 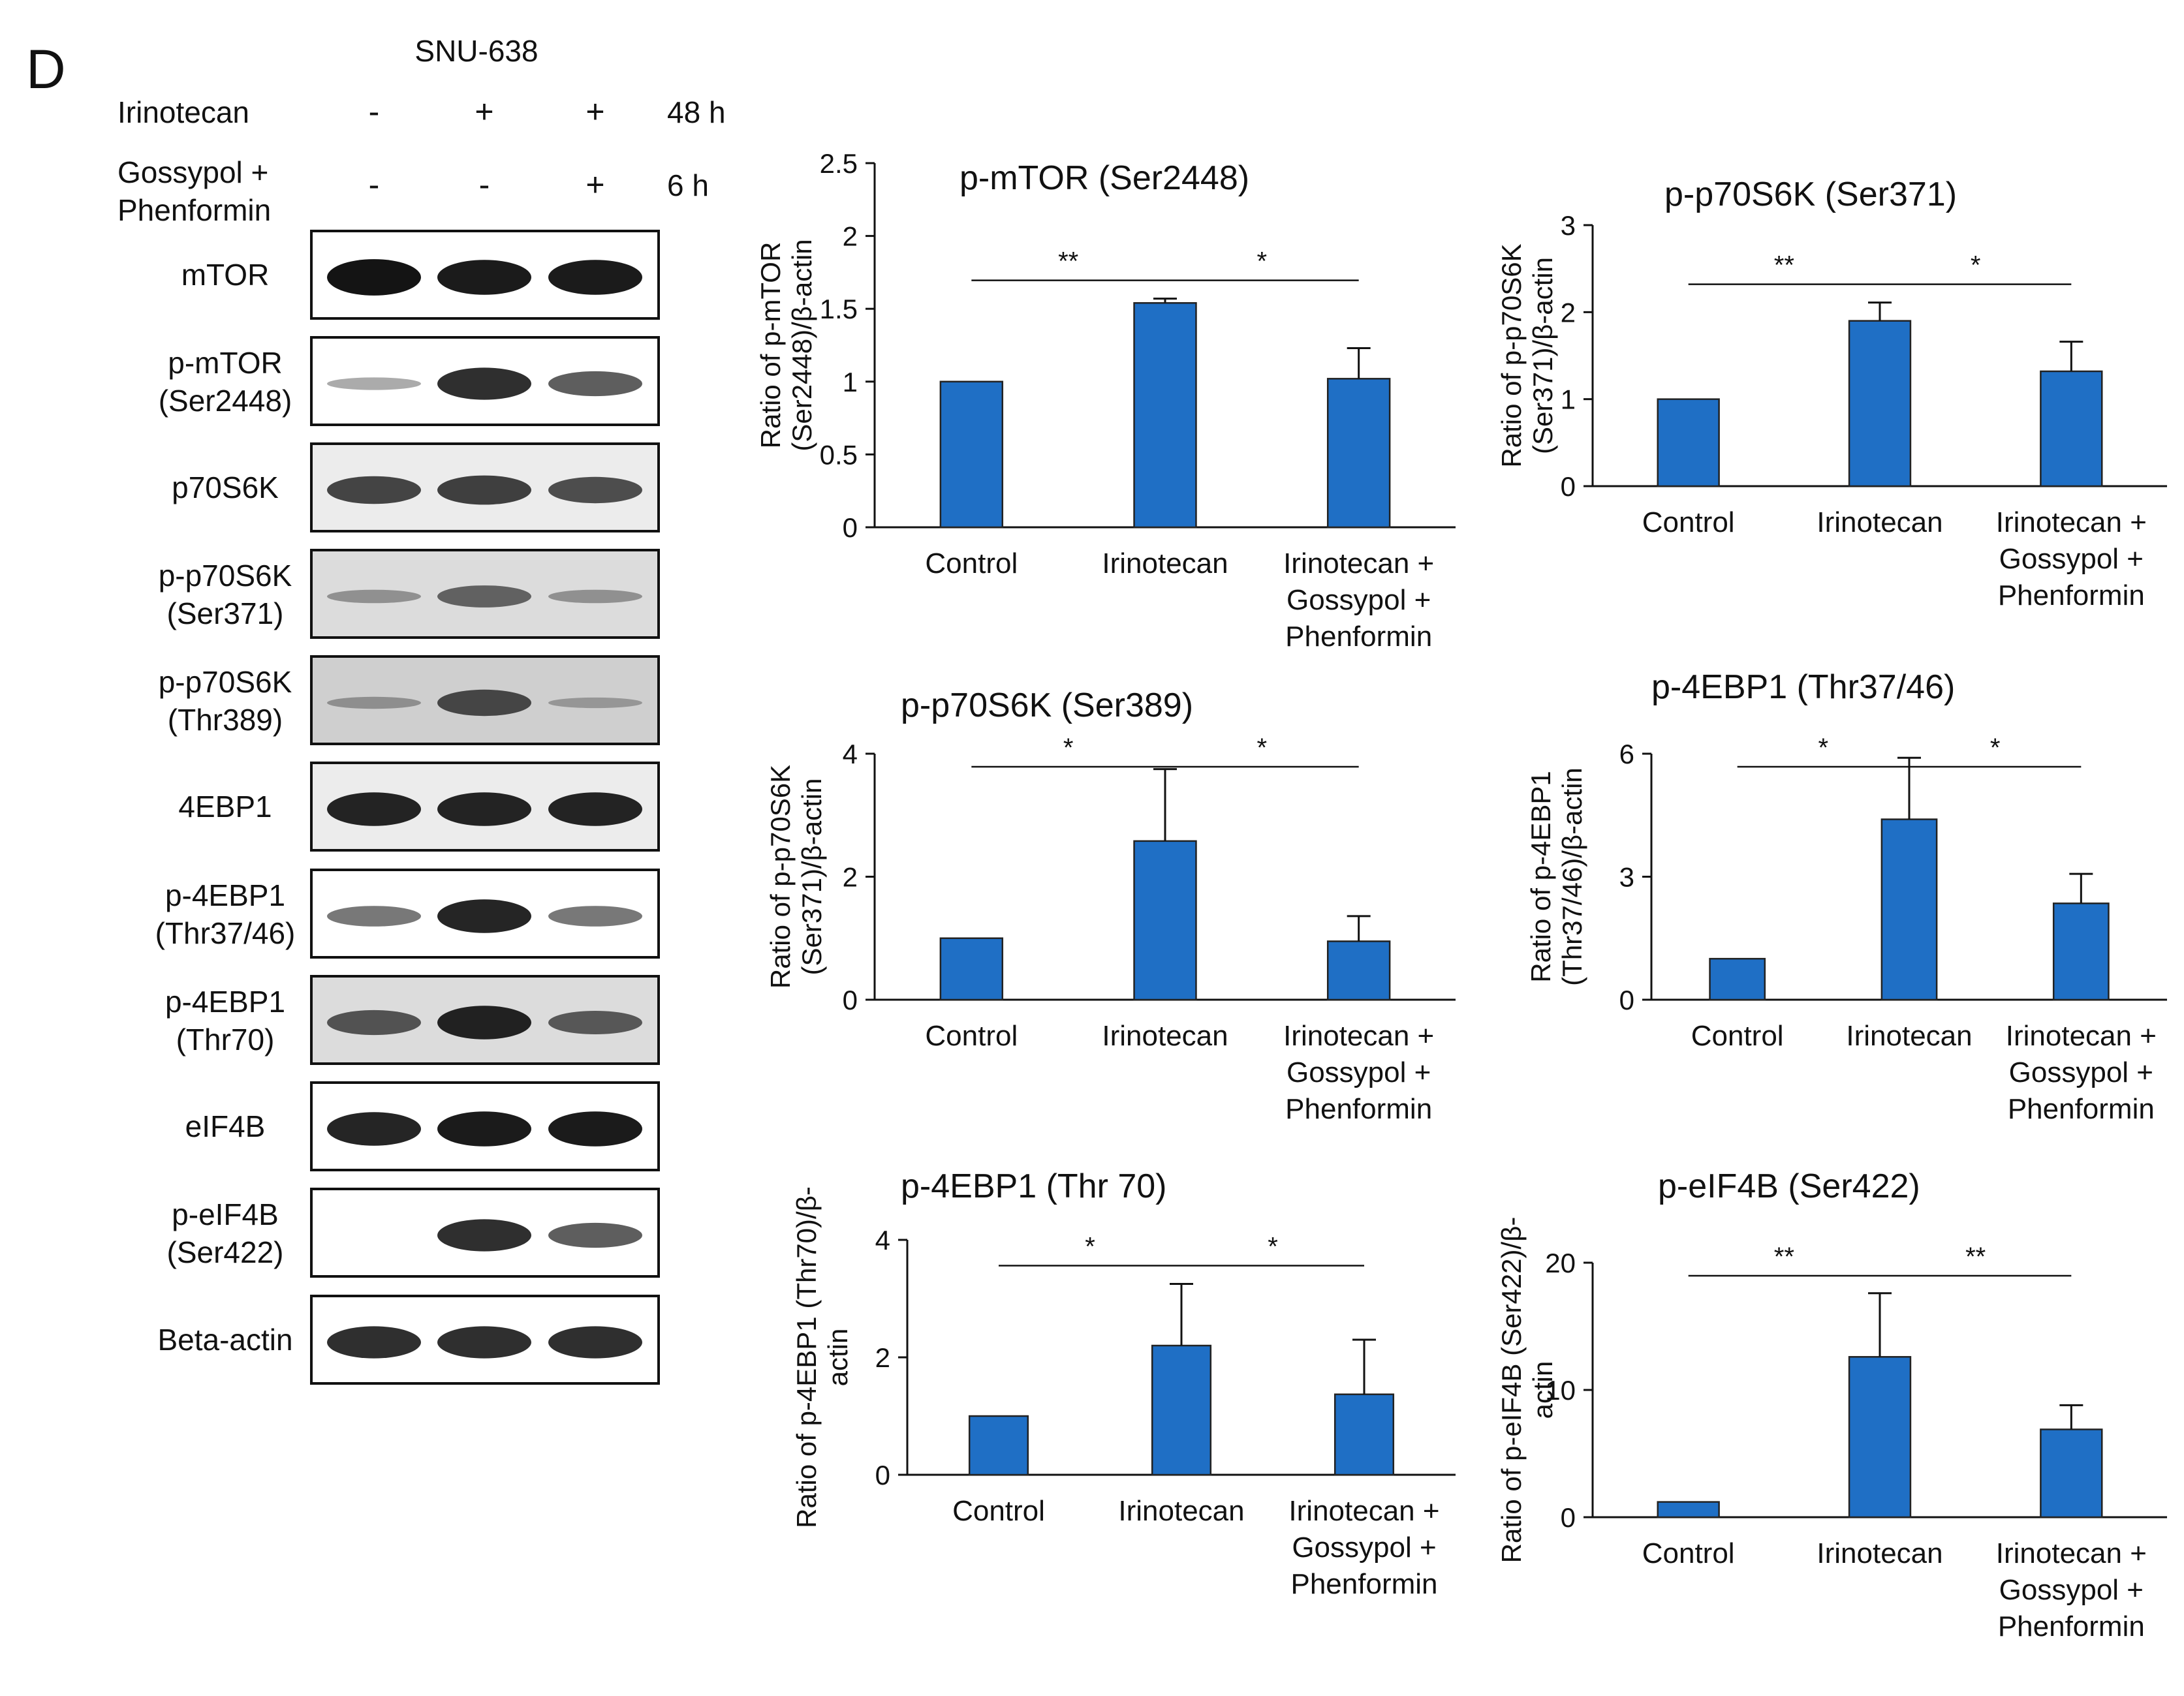 I want to click on chart-title: p-4EBP1 (Thr37/46), so click(x=1803, y=687).